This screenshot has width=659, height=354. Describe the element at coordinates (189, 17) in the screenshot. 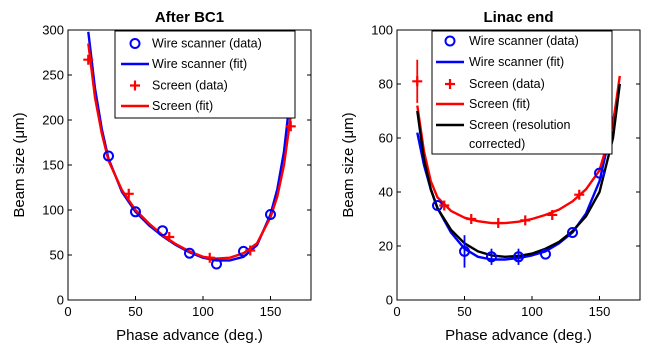

I see `chart-title: After BC1` at that location.